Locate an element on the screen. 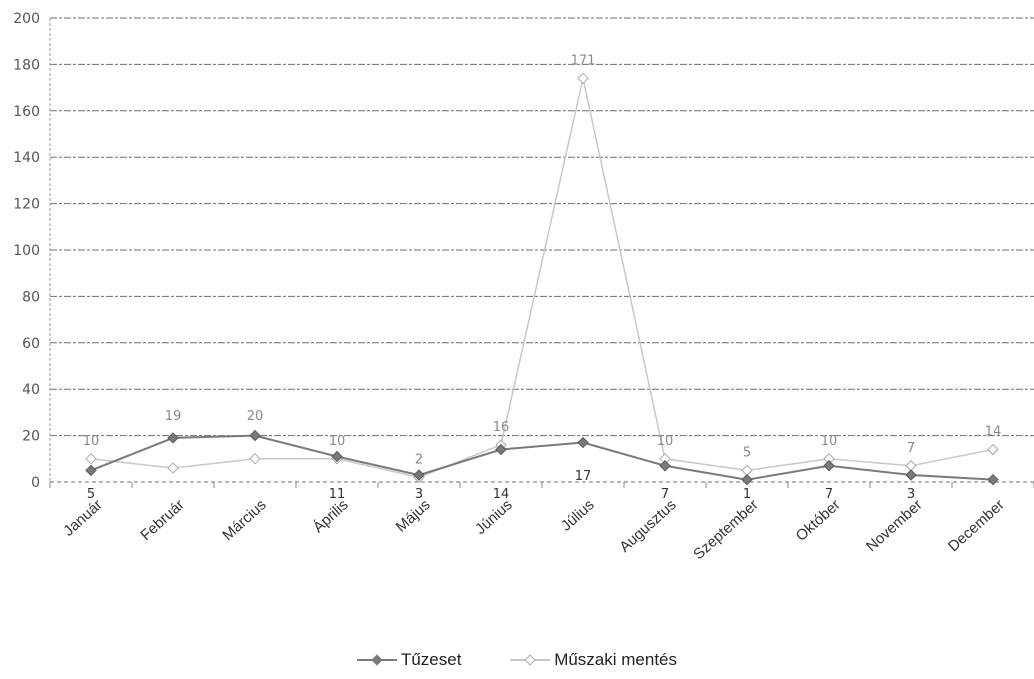 The height and width of the screenshot is (679, 1034). y-tick-label: 60 is located at coordinates (31, 344).